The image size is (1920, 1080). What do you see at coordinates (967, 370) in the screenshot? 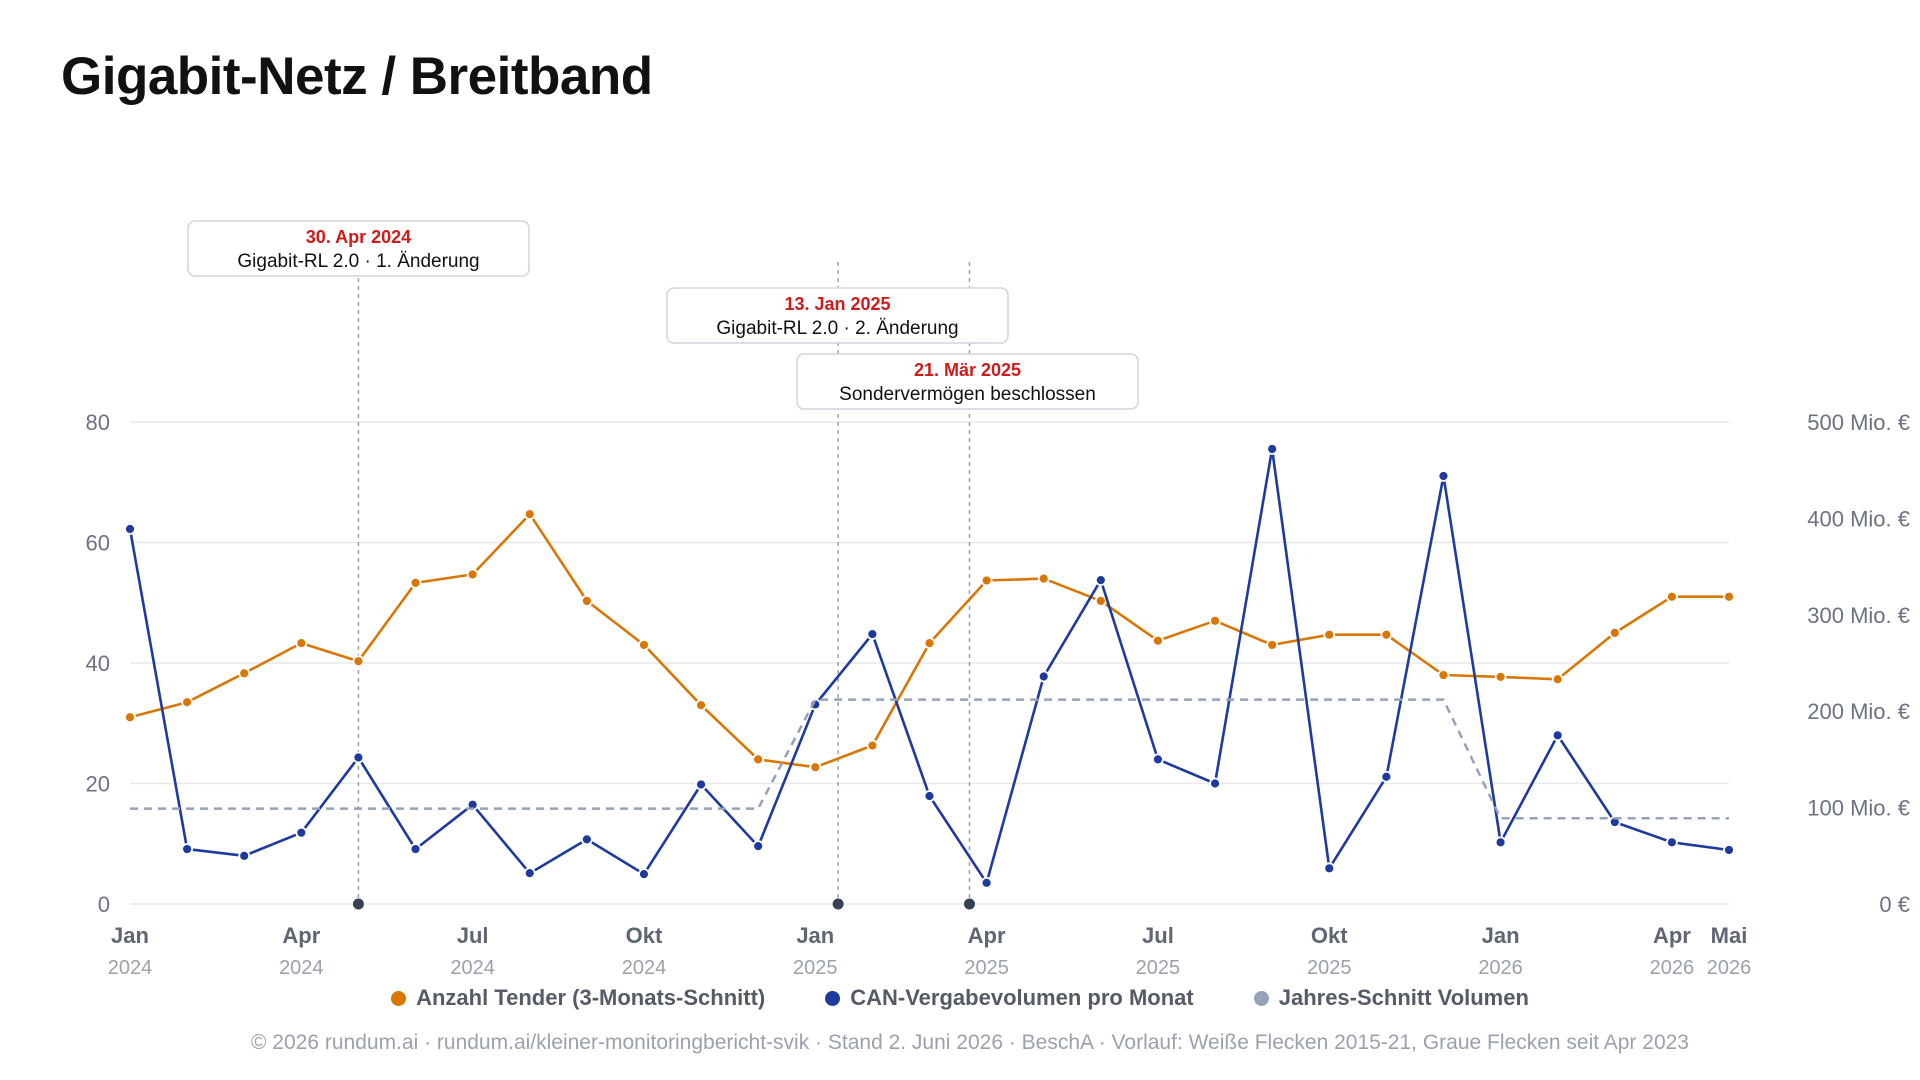
I see `annotation-date: 21. Mär 2025` at bounding box center [967, 370].